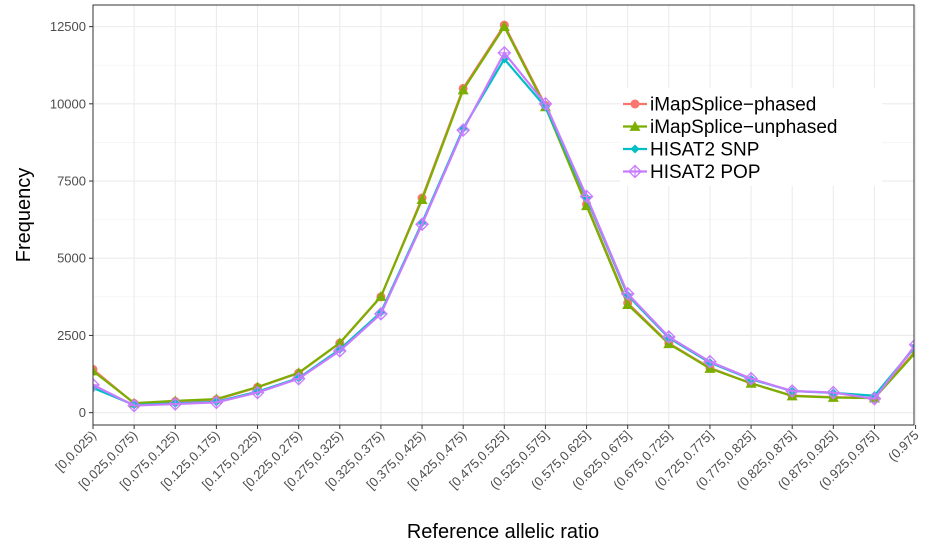 The width and height of the screenshot is (927, 544). Describe the element at coordinates (71, 219) in the screenshot. I see `y-axis: 0 2500 5000 7500 10000 12500` at that location.